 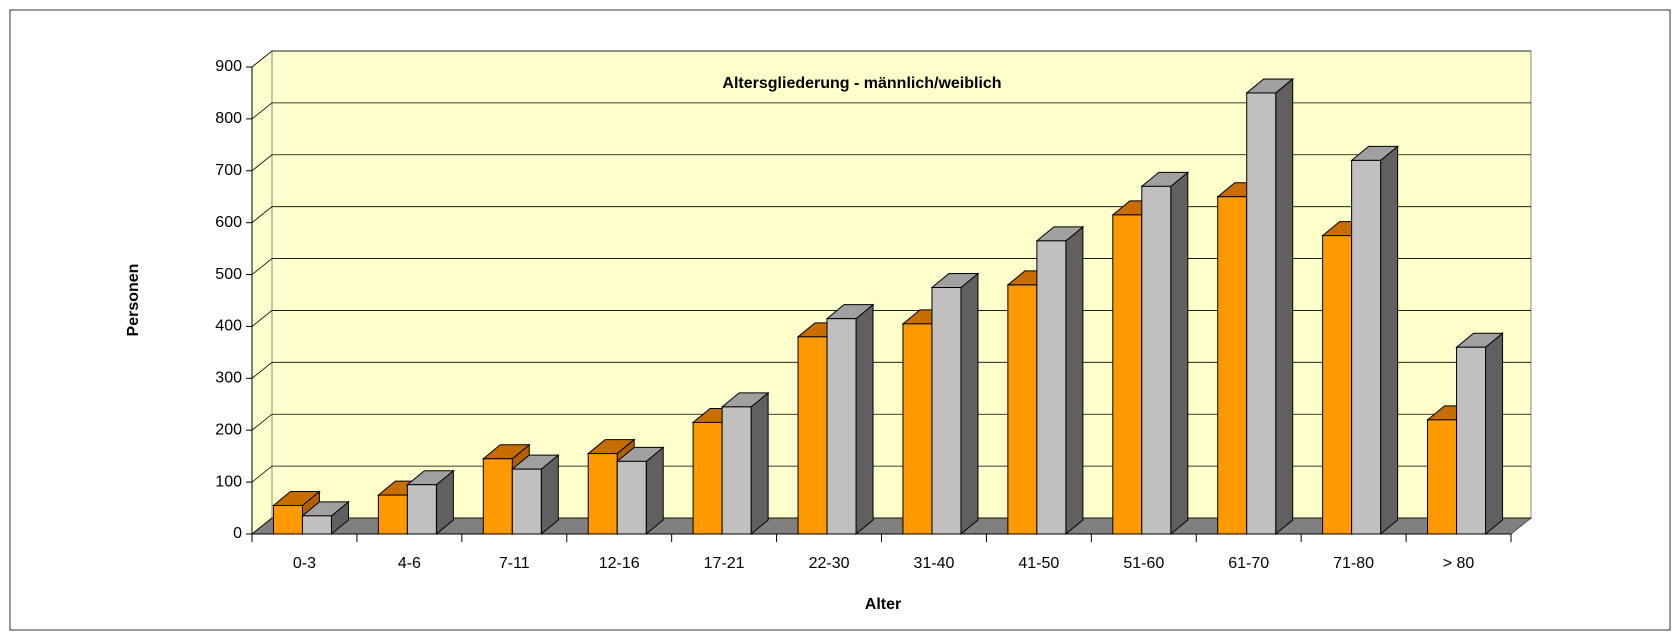 What do you see at coordinates (861, 83) in the screenshot?
I see `chart-title: Altersgliederung - männlich/weiblich` at bounding box center [861, 83].